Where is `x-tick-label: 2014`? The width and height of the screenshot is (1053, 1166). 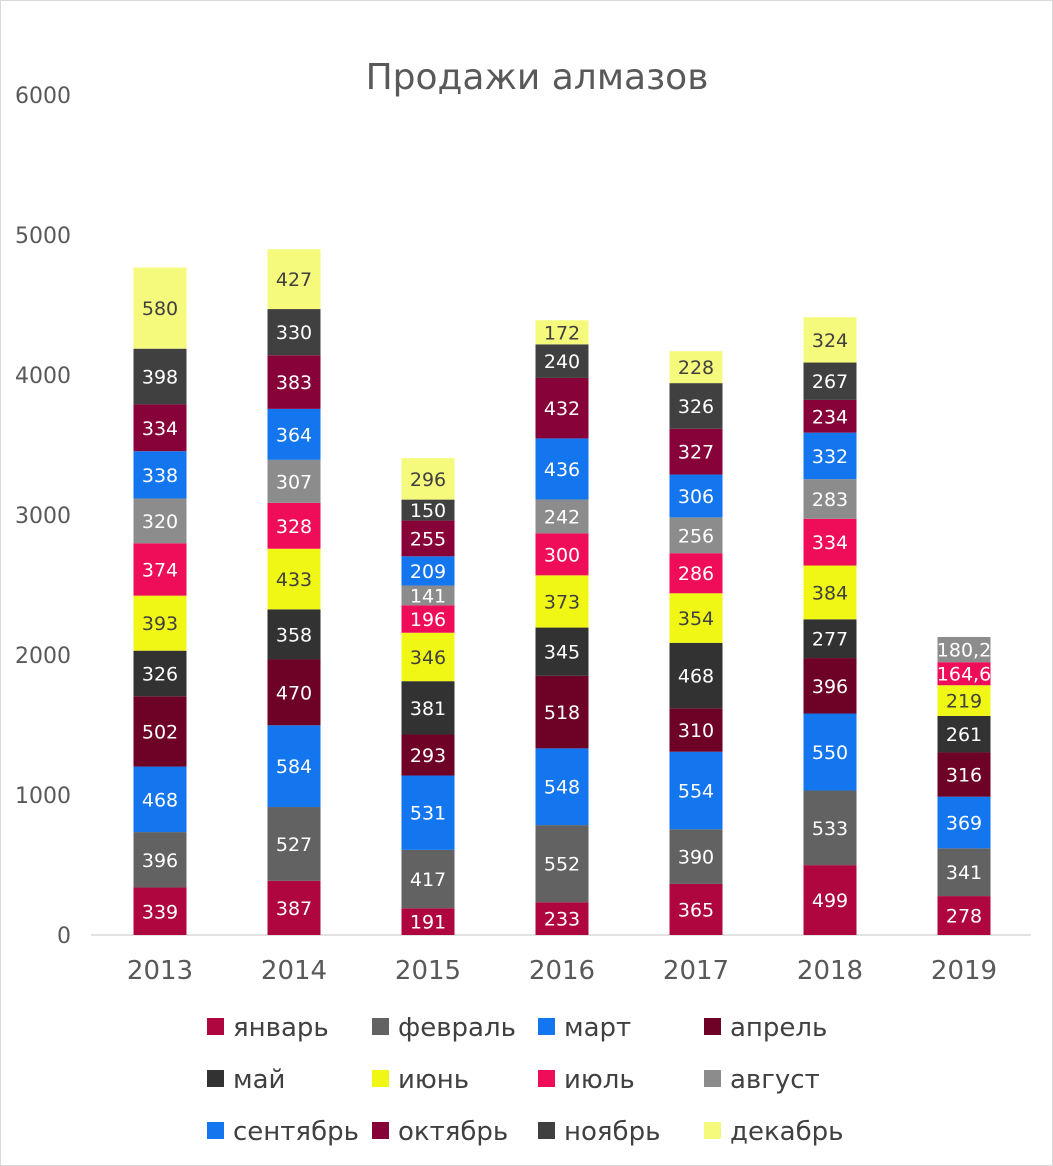
x-tick-label: 2014 is located at coordinates (294, 971).